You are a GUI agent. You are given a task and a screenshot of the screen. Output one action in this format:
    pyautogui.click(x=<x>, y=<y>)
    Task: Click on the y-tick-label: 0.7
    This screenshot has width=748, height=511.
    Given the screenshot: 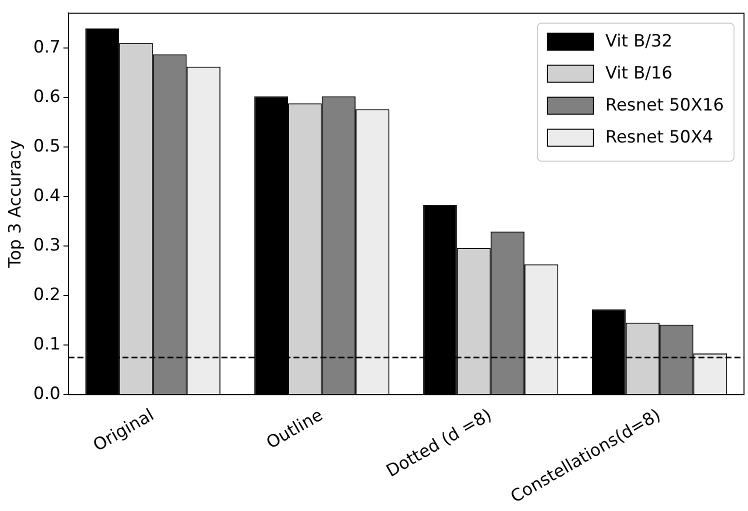 What is the action you would take?
    pyautogui.click(x=46, y=47)
    